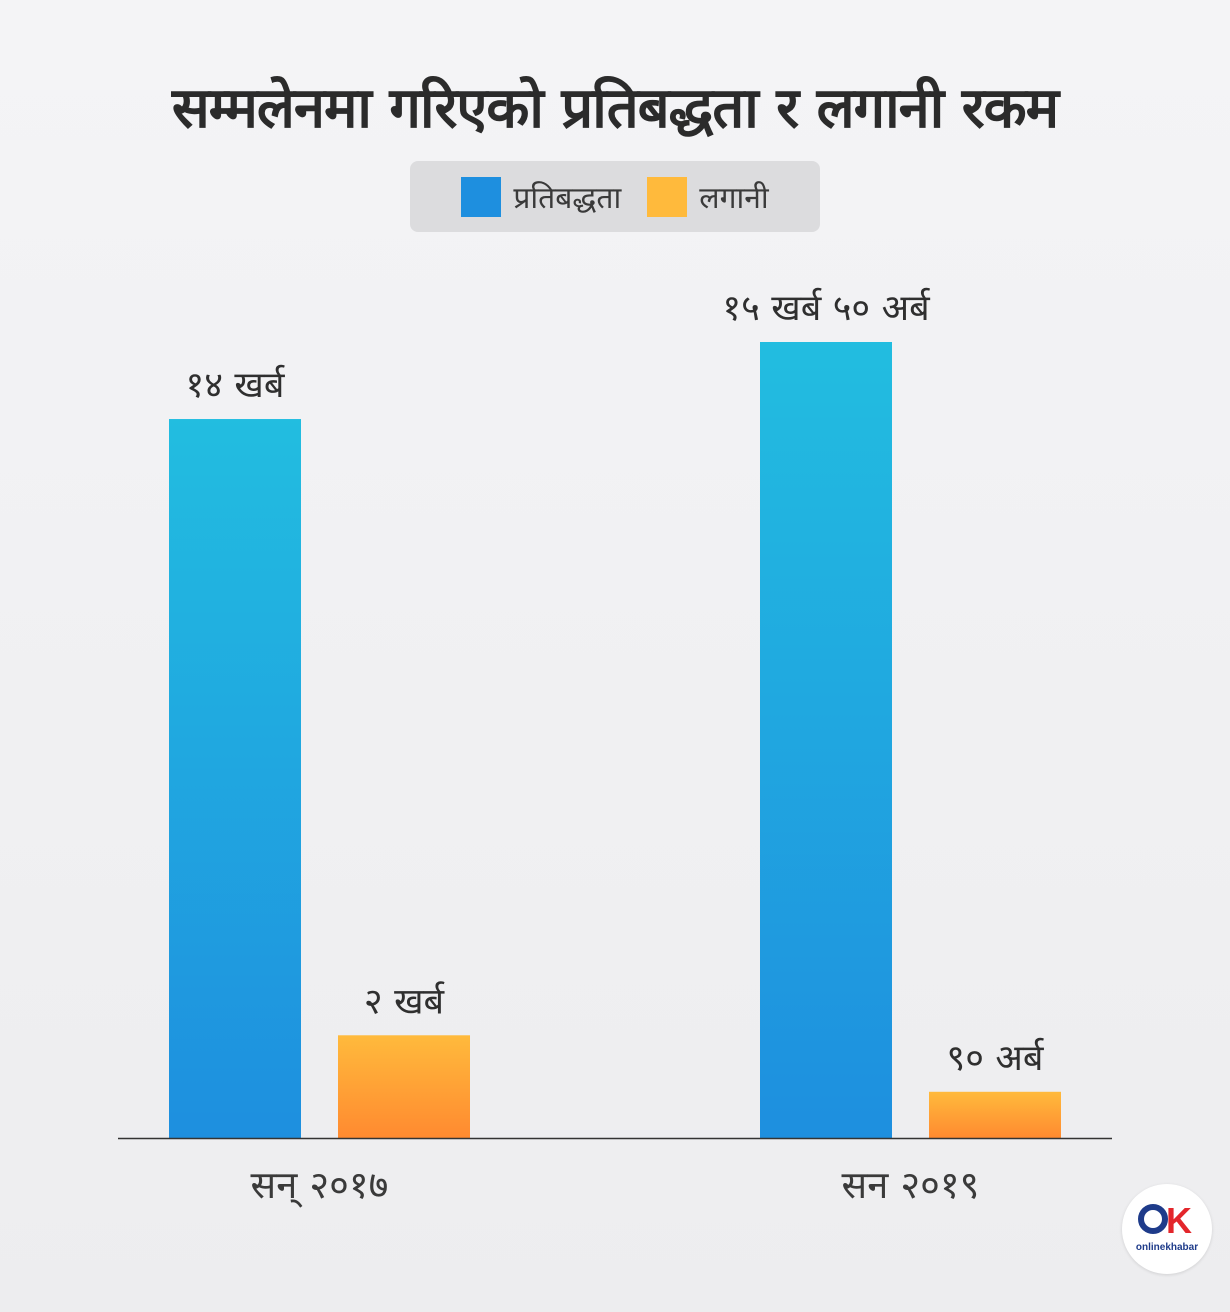  Describe the element at coordinates (1153, 1219) in the screenshot. I see `logo-o-mark` at that location.